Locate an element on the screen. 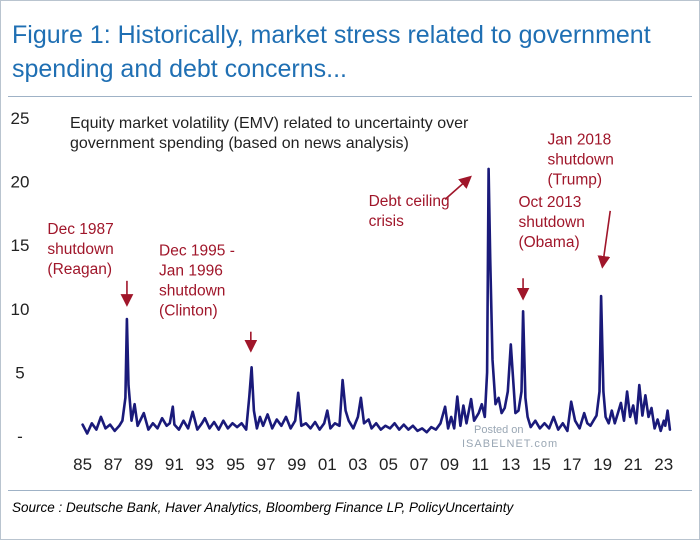 Image resolution: width=700 pixels, height=540 pixels. x-tick-label: 91 is located at coordinates (174, 464).